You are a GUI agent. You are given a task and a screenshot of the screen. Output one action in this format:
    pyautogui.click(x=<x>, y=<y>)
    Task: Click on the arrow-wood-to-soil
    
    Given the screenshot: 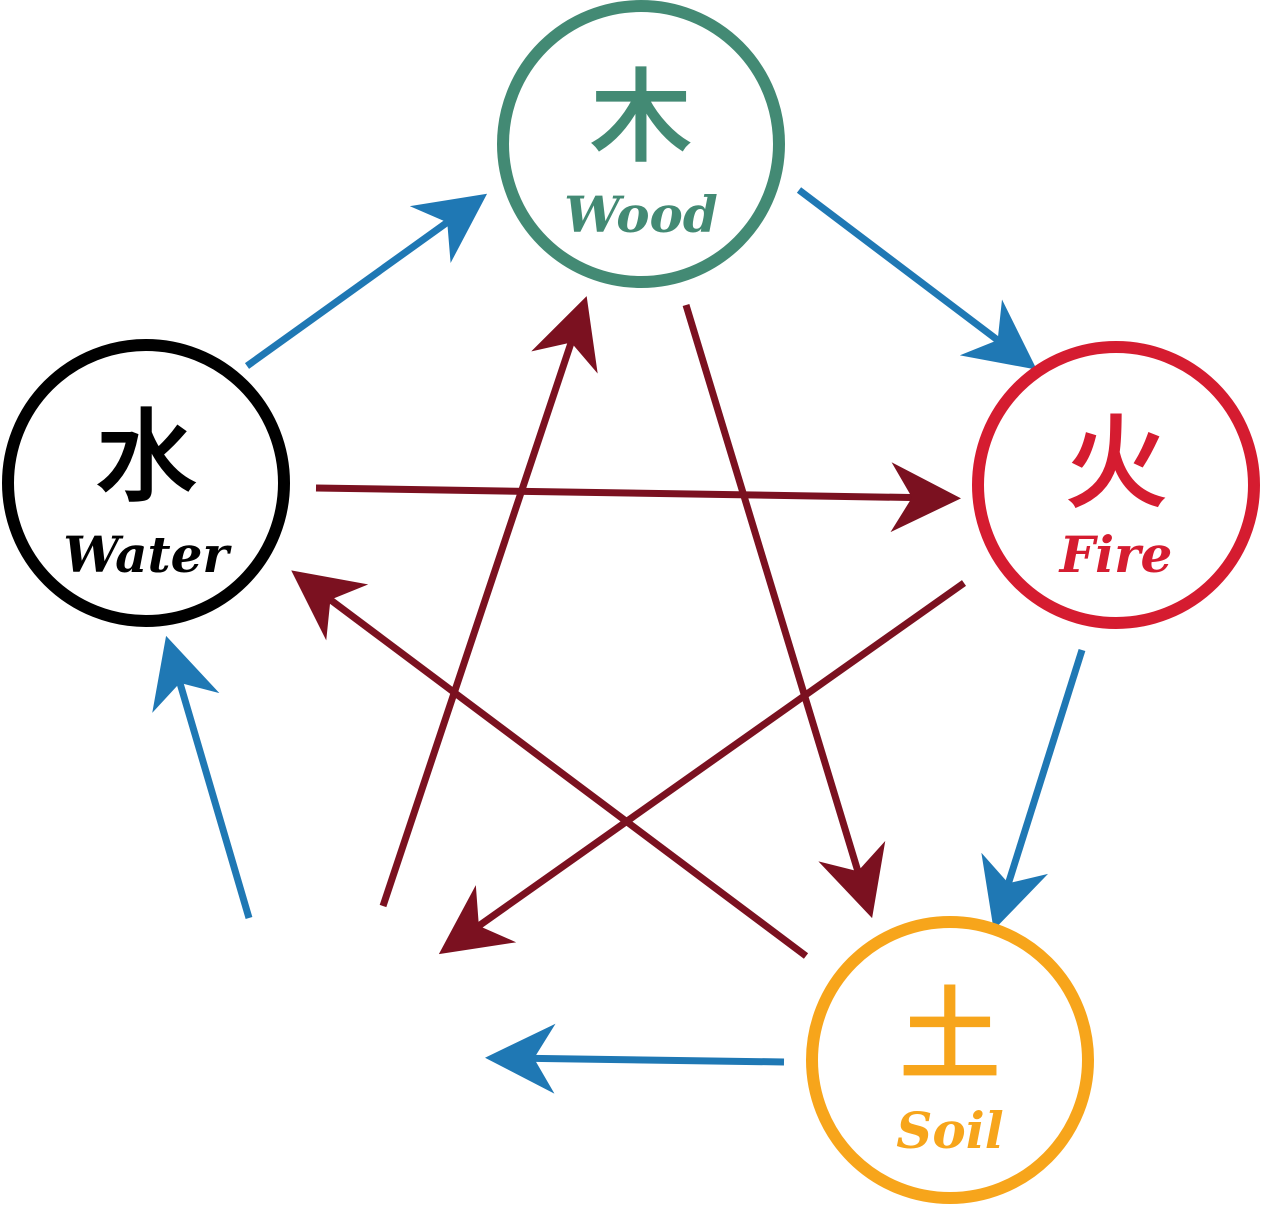 What is the action you would take?
    pyautogui.click(x=784, y=611)
    